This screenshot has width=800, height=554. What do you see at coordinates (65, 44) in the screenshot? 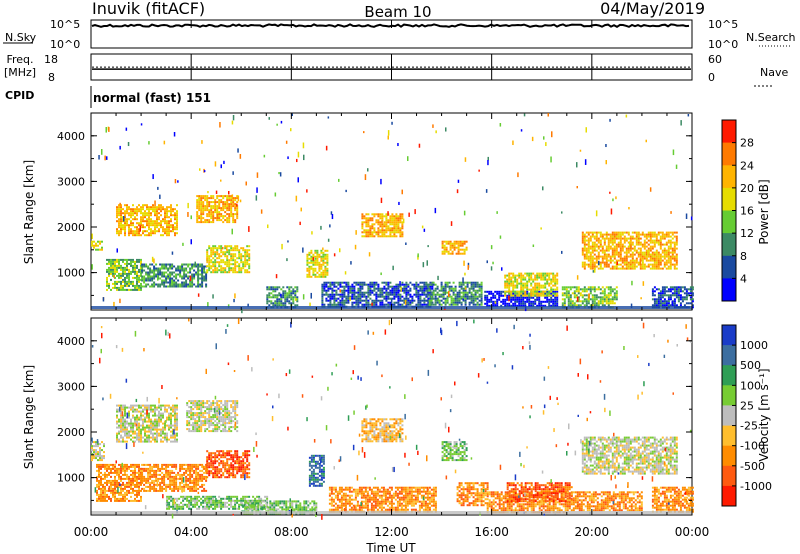
I see `noise-tick-left-low: 10^0` at bounding box center [65, 44].